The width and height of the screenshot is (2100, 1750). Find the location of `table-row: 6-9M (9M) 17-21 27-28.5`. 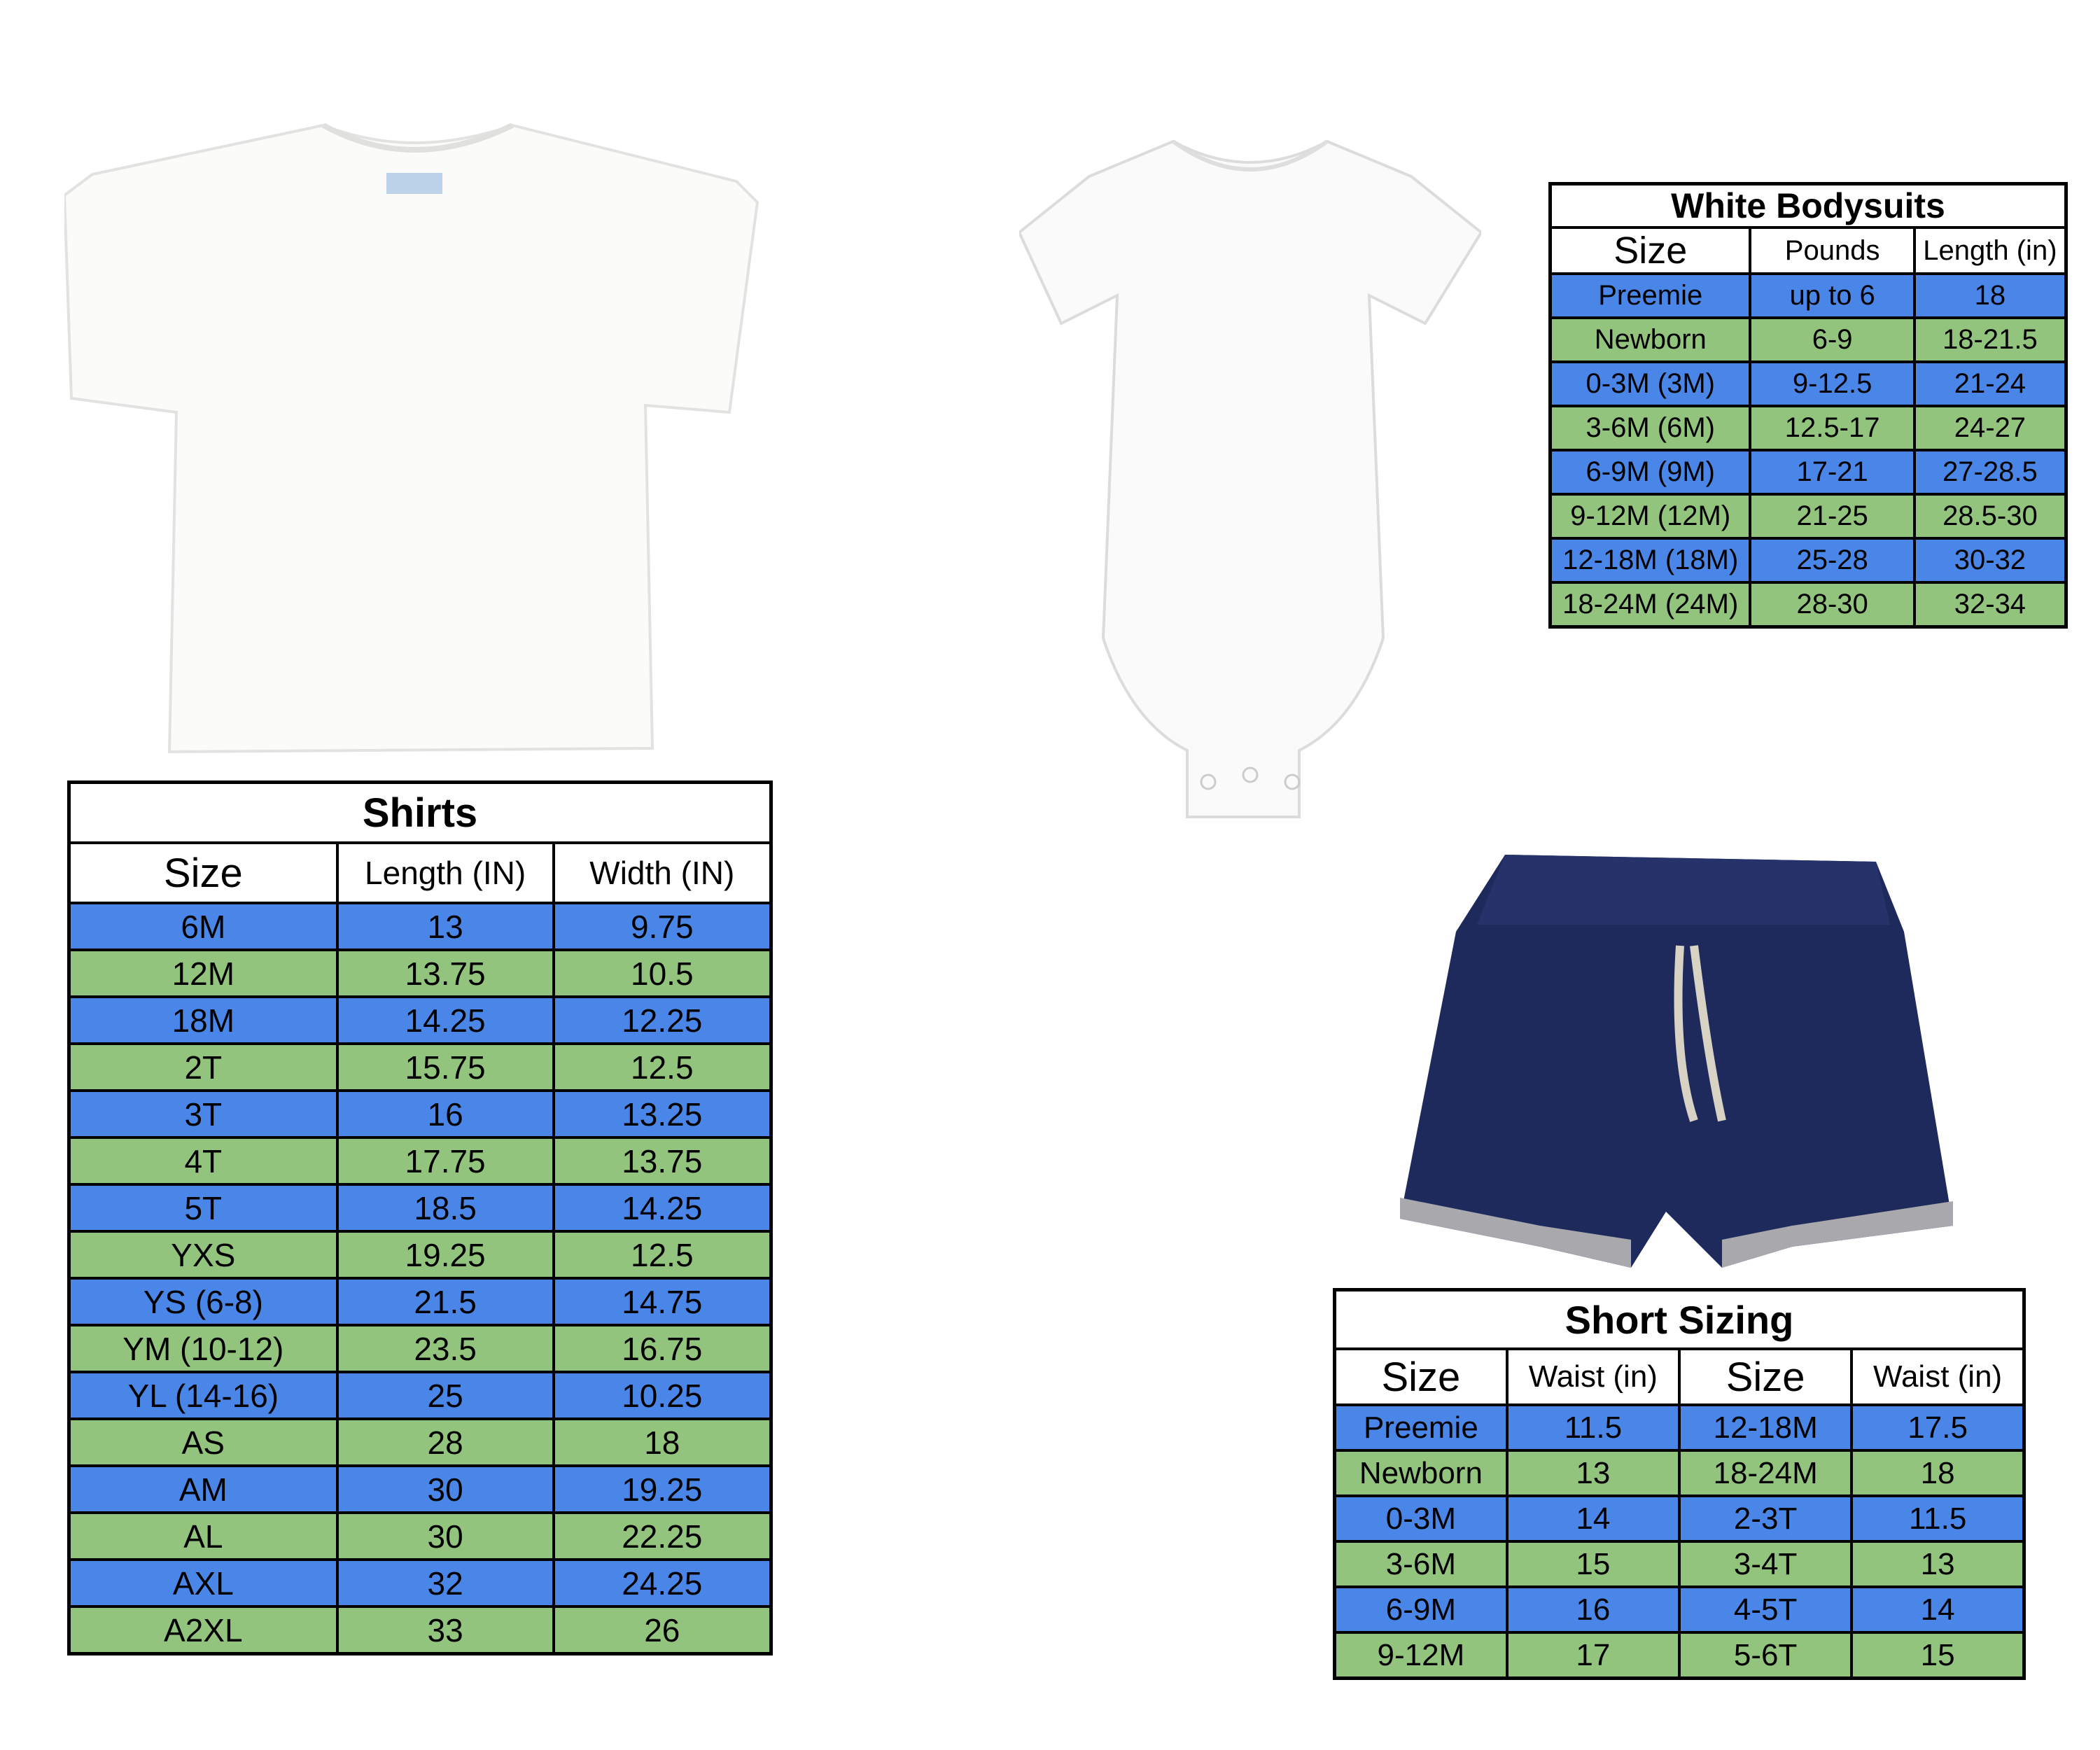

table-row: 6-9M (9M) 17-21 27-28.5 is located at coordinates (1808, 472).